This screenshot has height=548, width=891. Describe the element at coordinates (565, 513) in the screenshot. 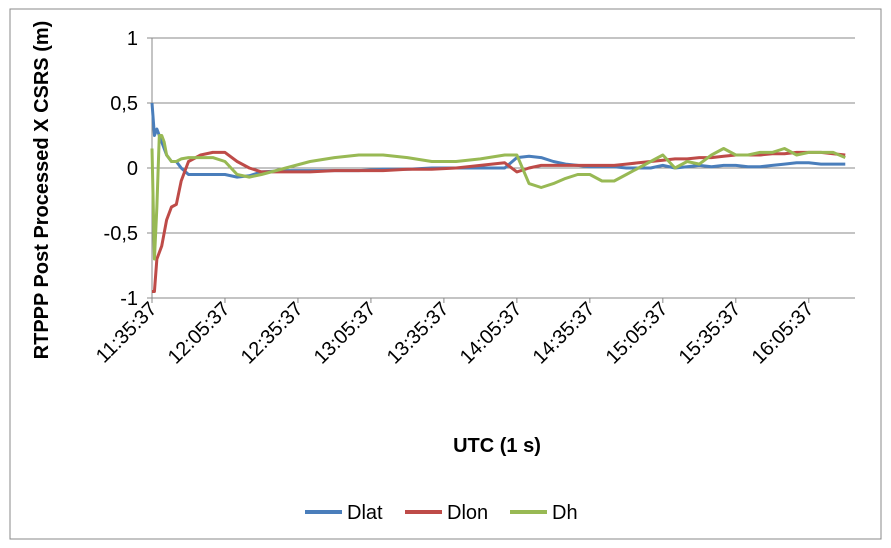

I see `legend-label: Dh` at that location.